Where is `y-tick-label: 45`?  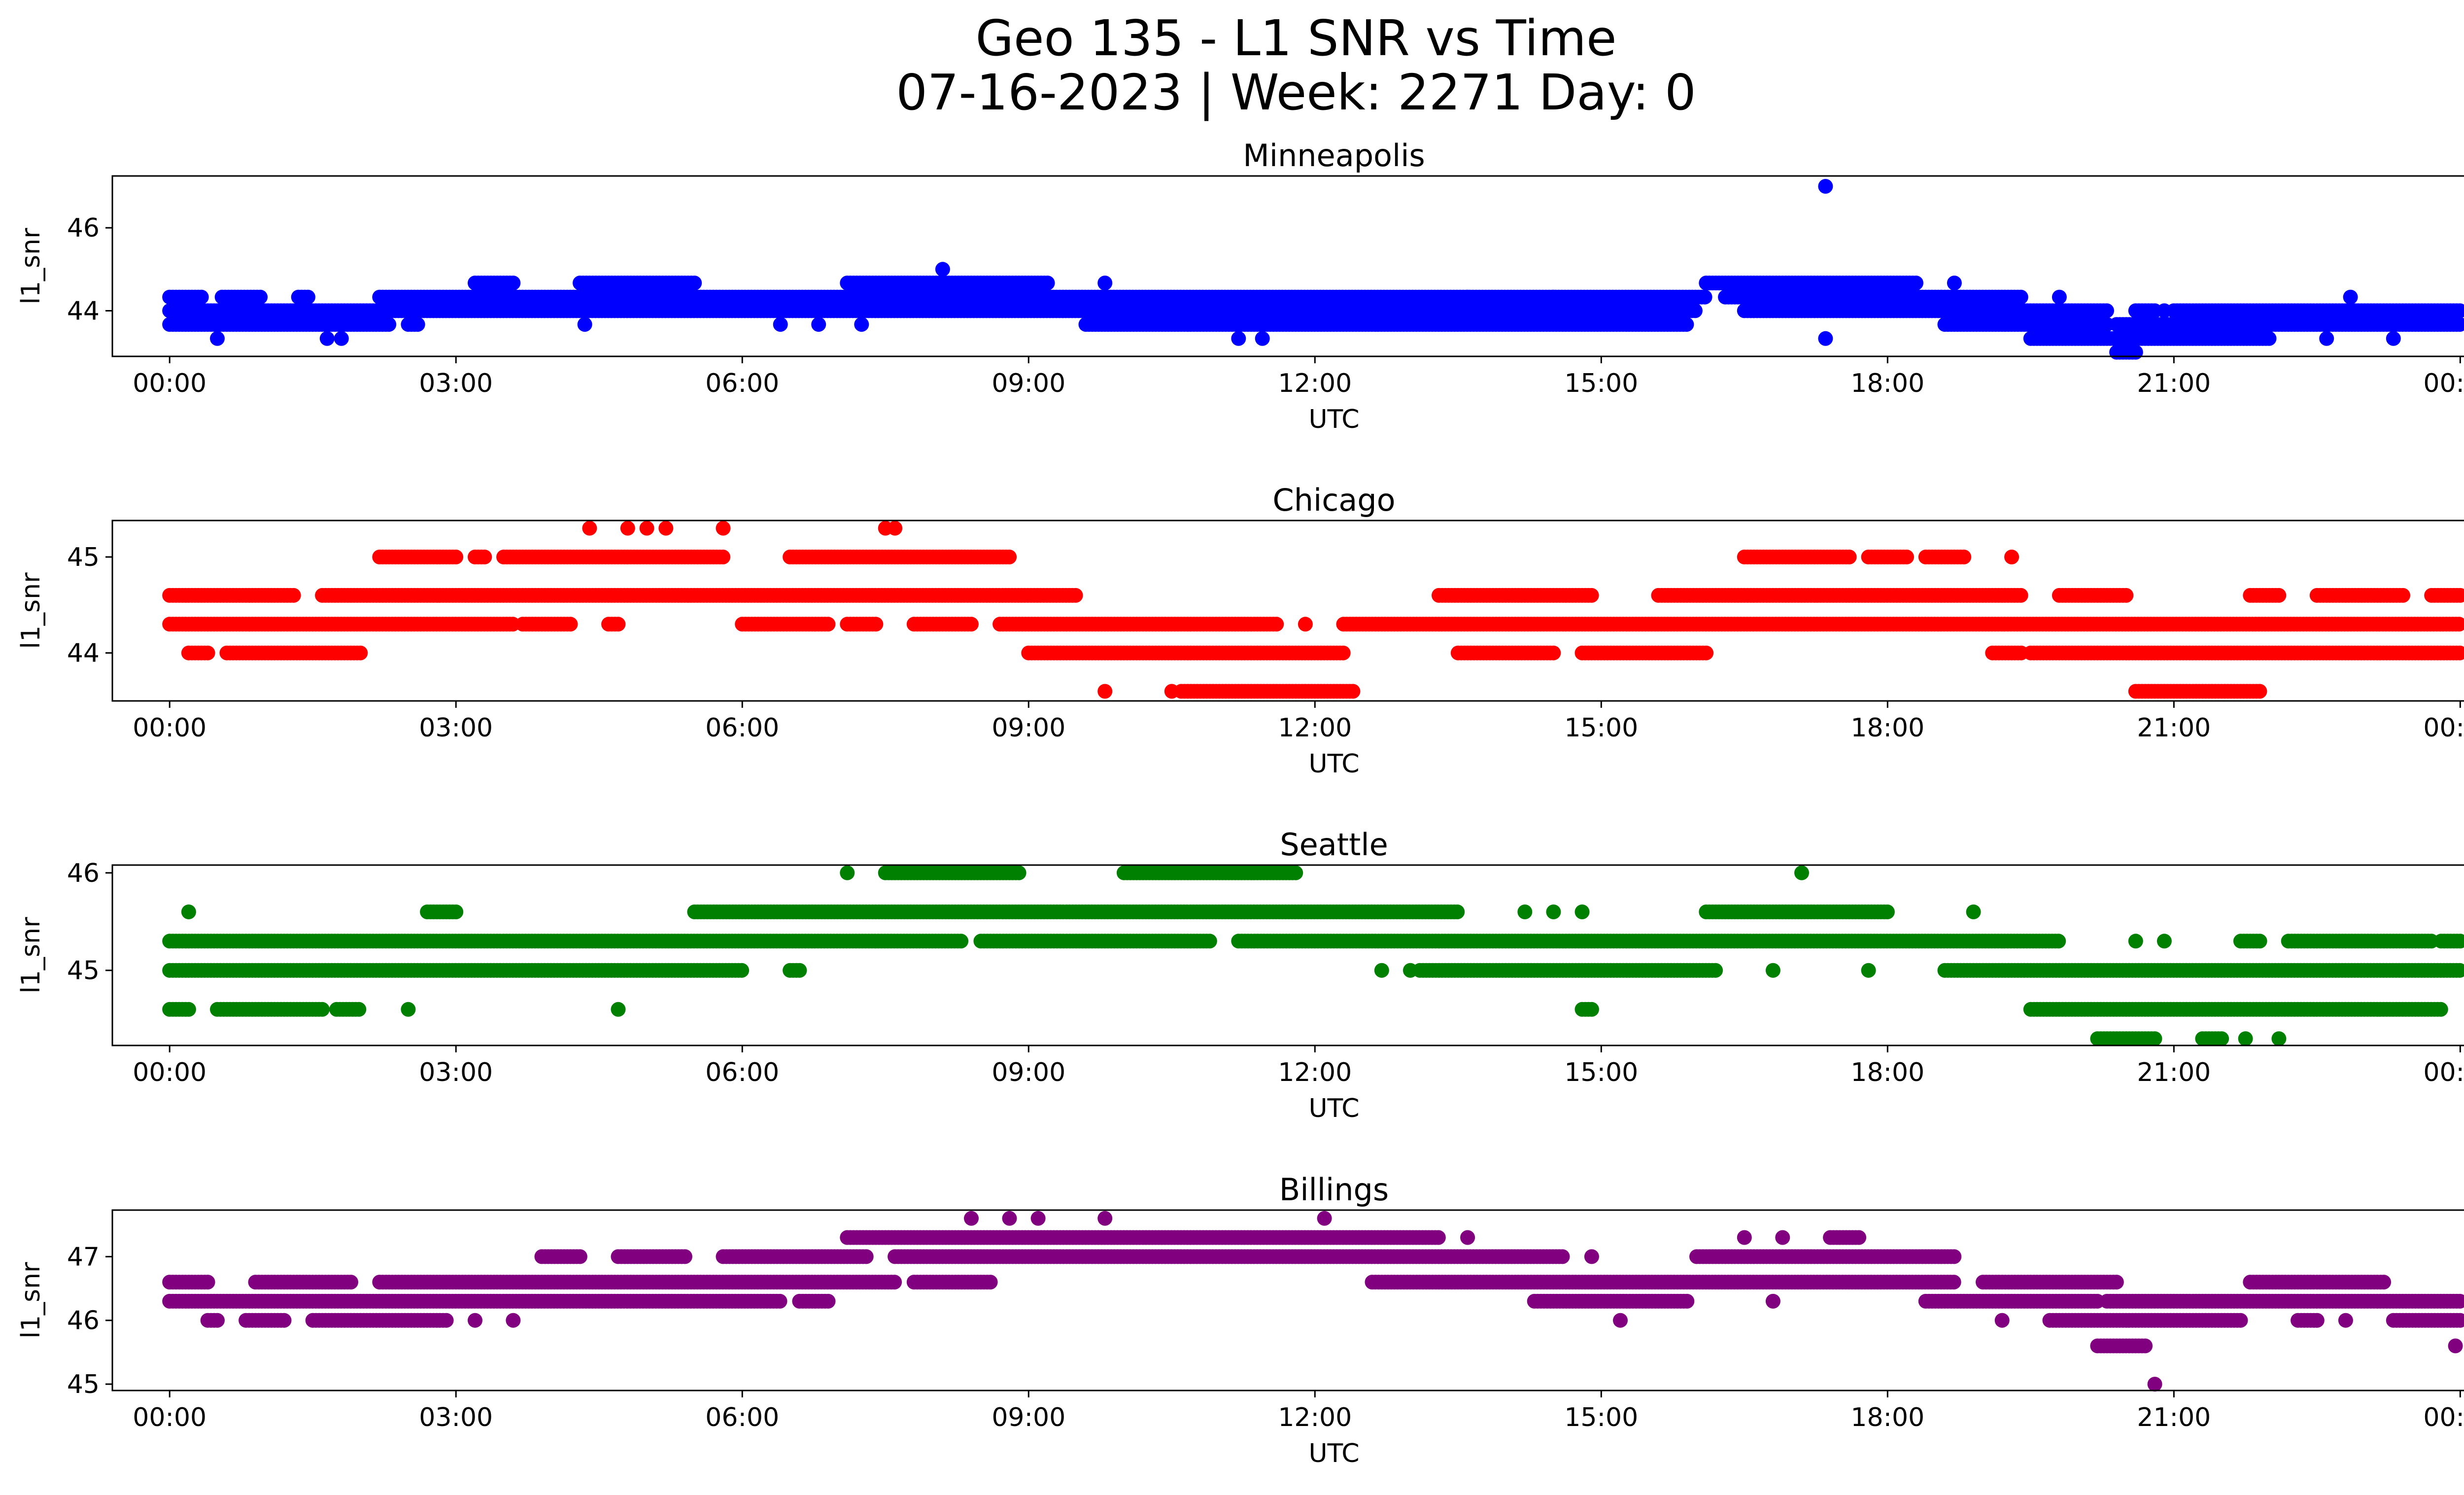
y-tick-label: 45 is located at coordinates (83, 557).